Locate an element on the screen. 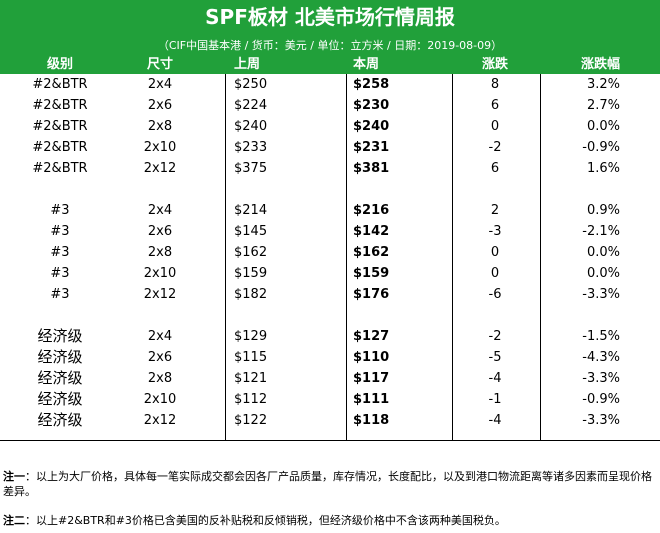 The height and width of the screenshot is (533, 660). col-header-change-pct: 涨跌幅 is located at coordinates (600, 64).